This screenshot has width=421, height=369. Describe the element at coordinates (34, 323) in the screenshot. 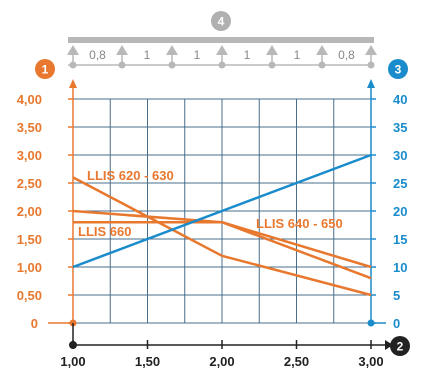

I see `left-tick-label: 0` at that location.